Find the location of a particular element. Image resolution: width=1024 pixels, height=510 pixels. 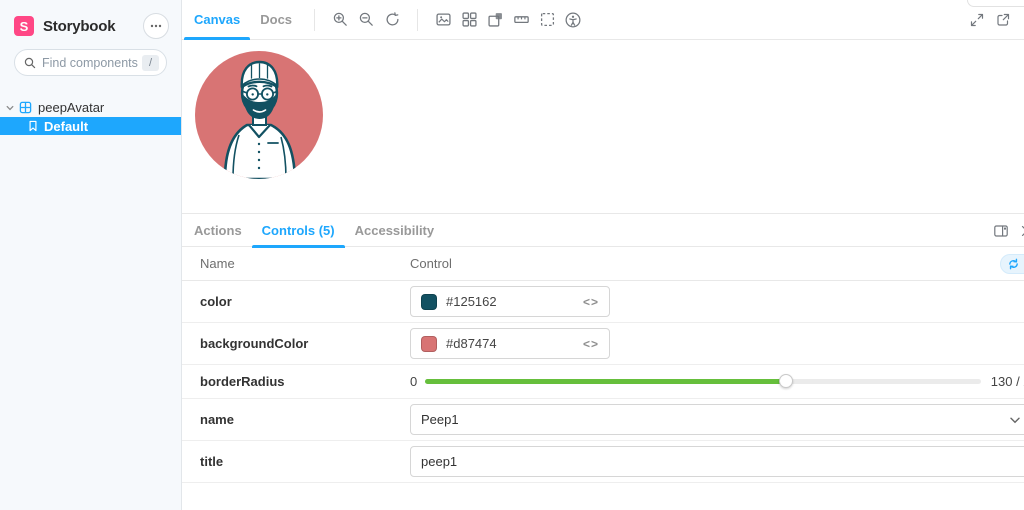

search-shortcut-badge: / is located at coordinates (150, 62).